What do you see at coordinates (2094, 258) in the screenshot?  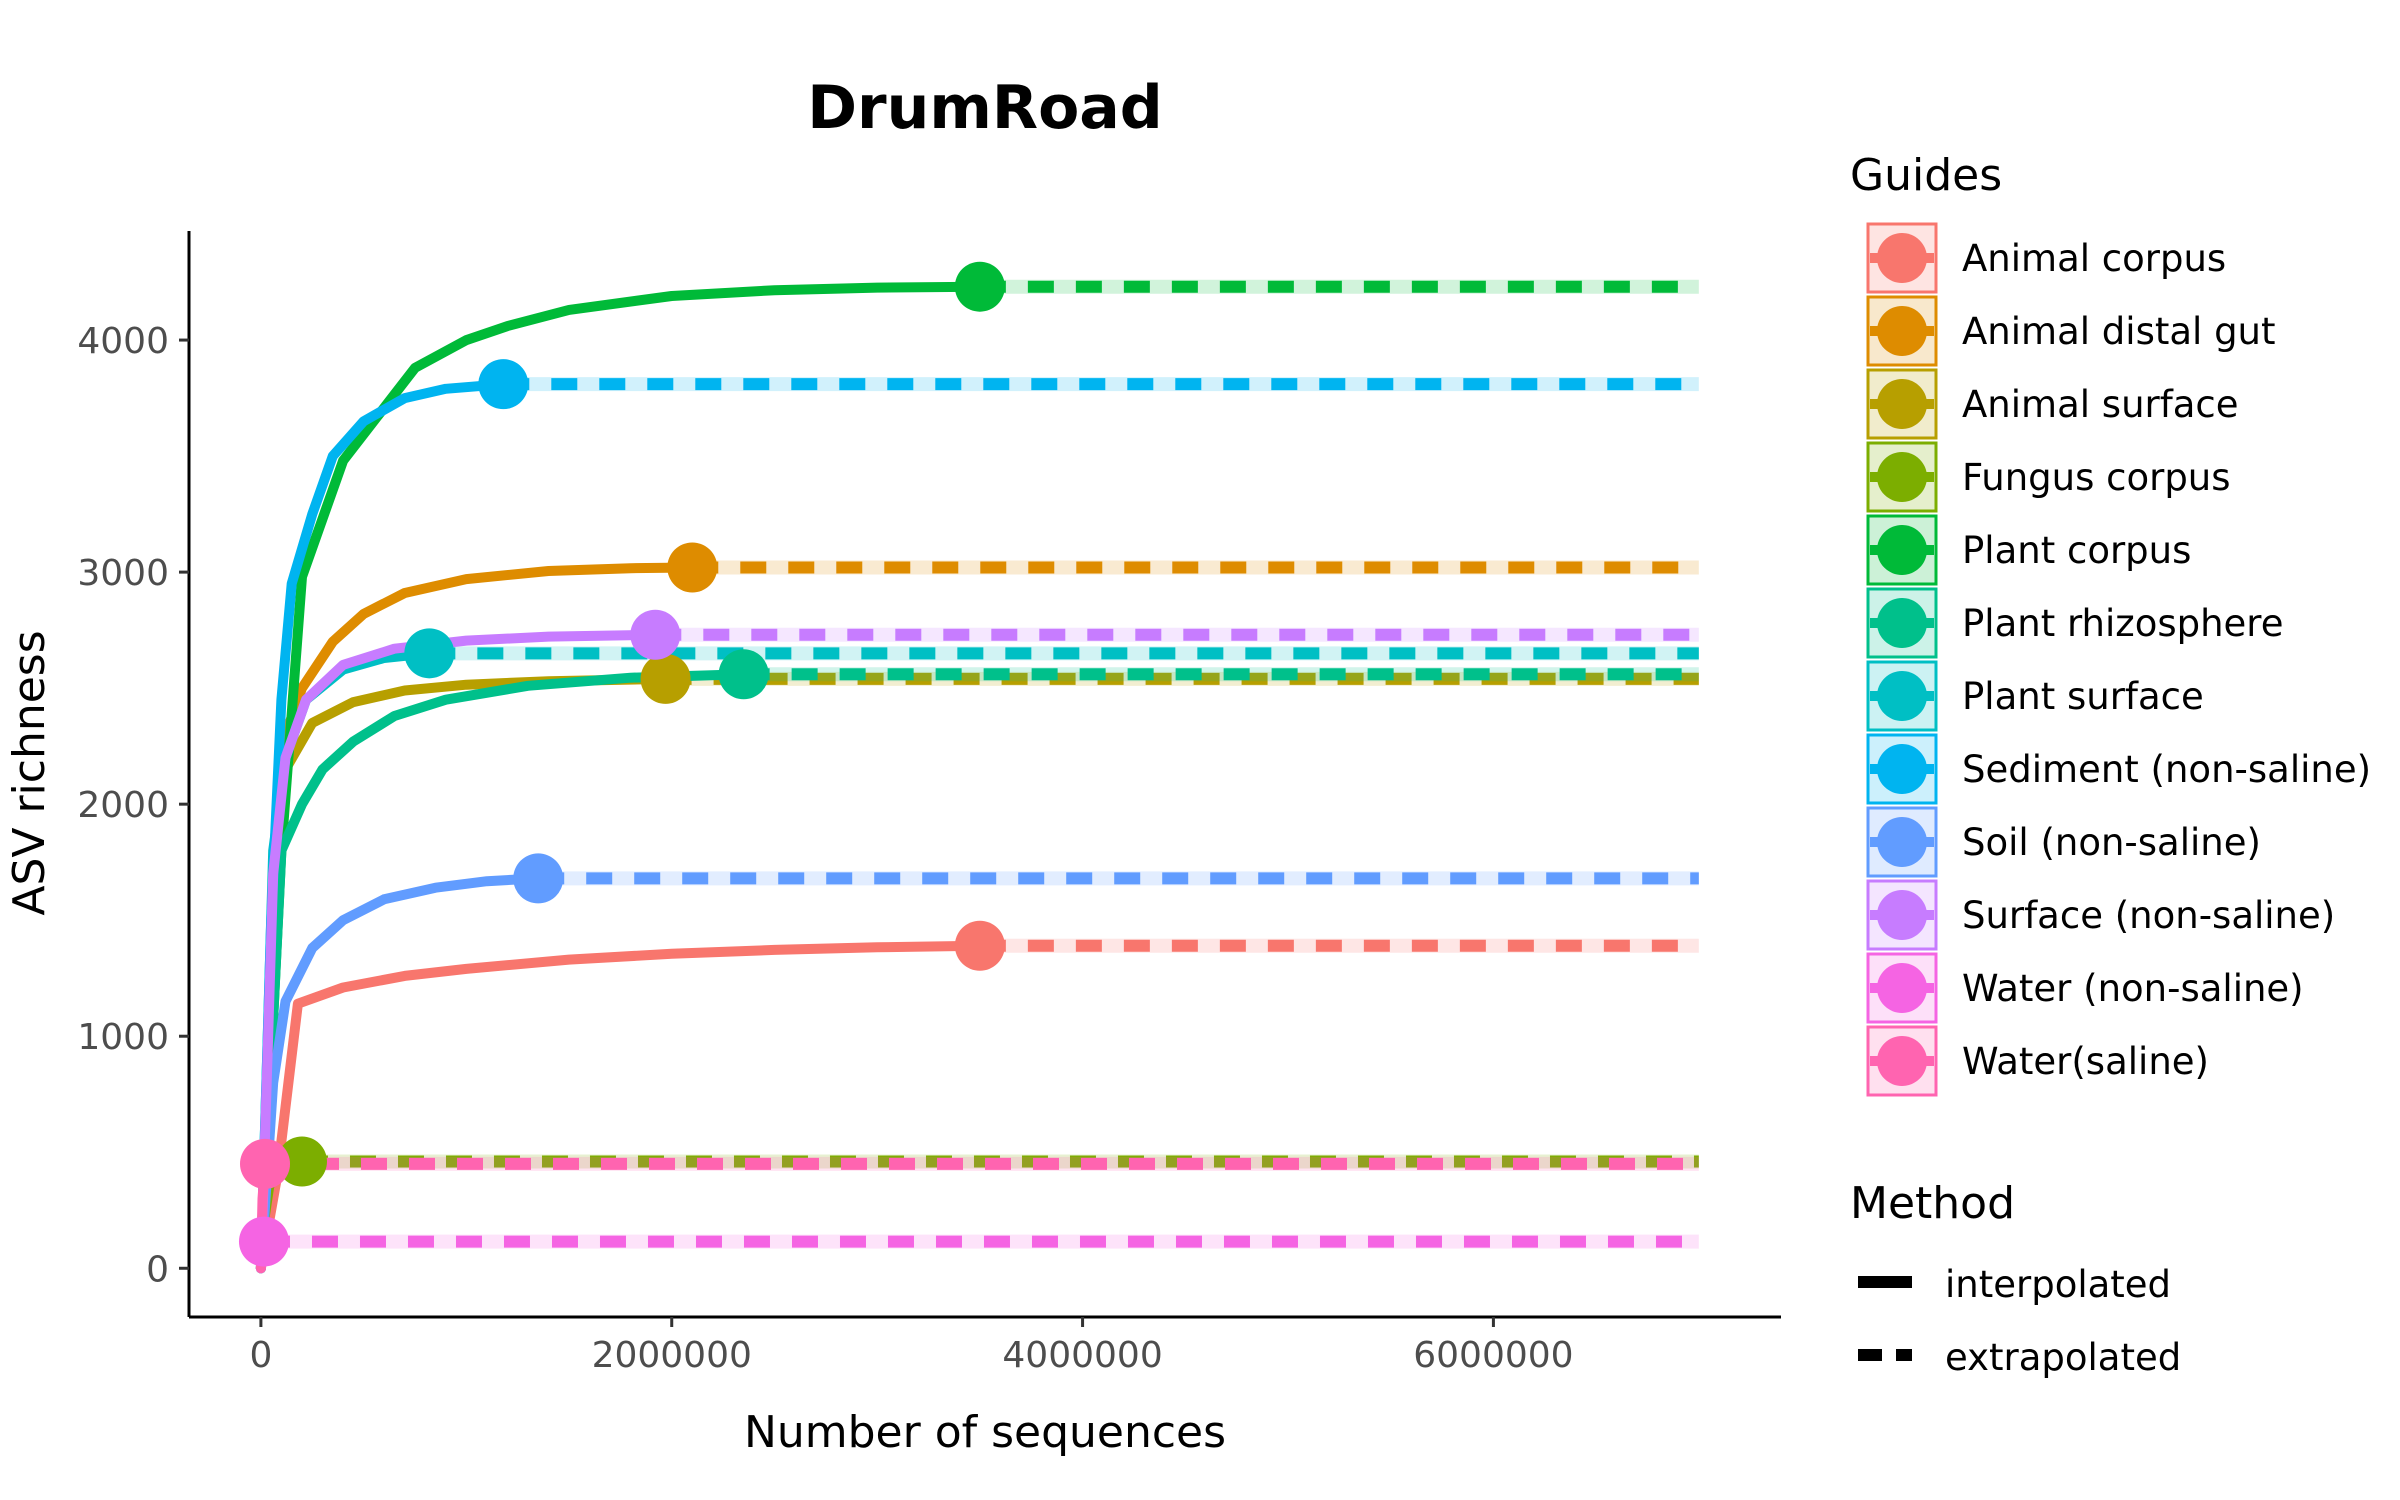 I see `legend-label: Animal corpus` at bounding box center [2094, 258].